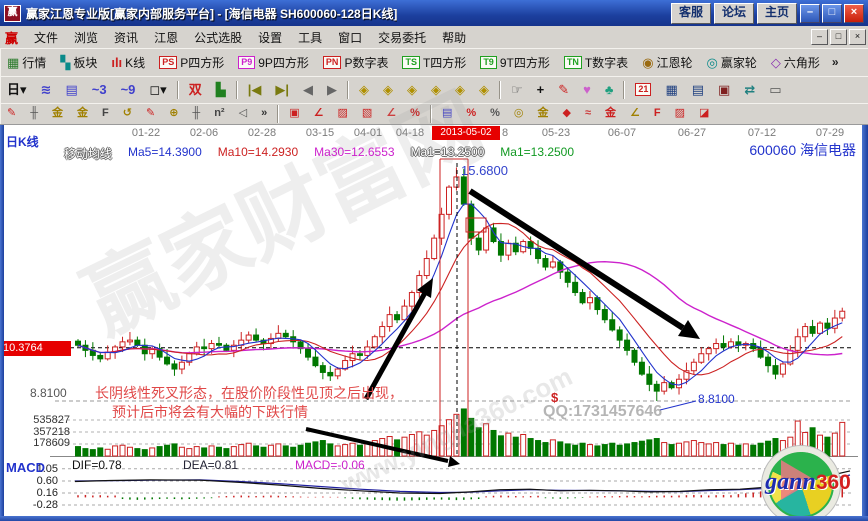 This screenshot has width=868, height=521. Describe the element at coordinates (567, 113) in the screenshot. I see `toolbar-button: ◆` at that location.